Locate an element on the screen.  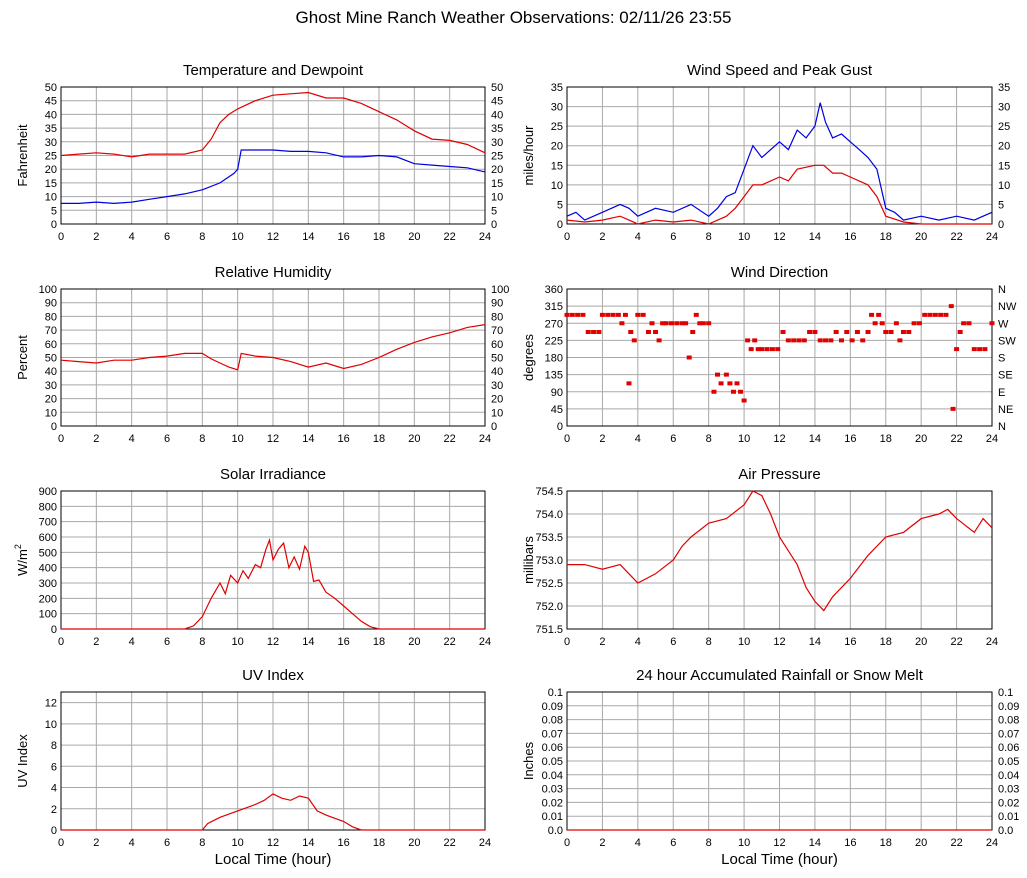
temp-xtick-label: 20 is located at coordinates (414, 237).